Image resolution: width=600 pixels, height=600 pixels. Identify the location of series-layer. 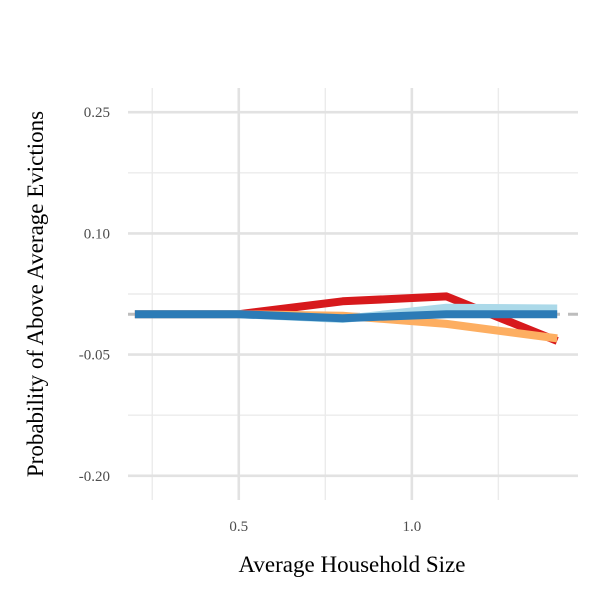
(346, 318).